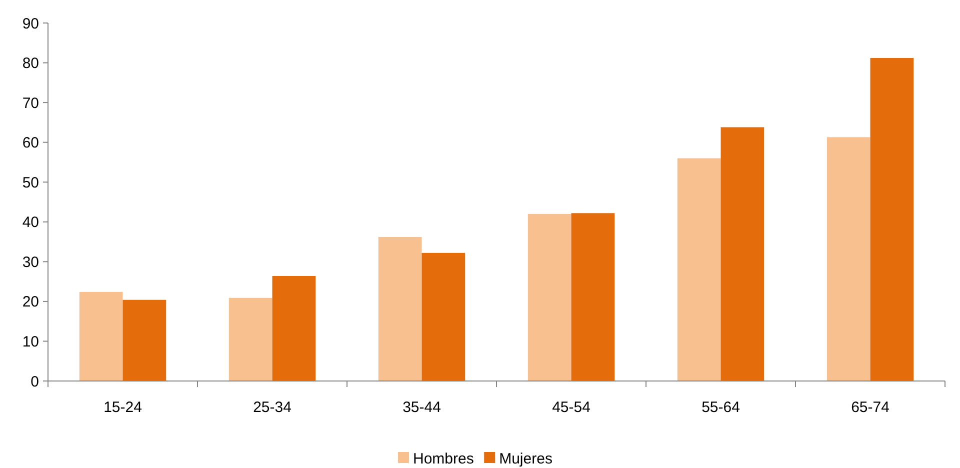 This screenshot has width=960, height=468. I want to click on x-tick-label: 55-64, so click(721, 407).